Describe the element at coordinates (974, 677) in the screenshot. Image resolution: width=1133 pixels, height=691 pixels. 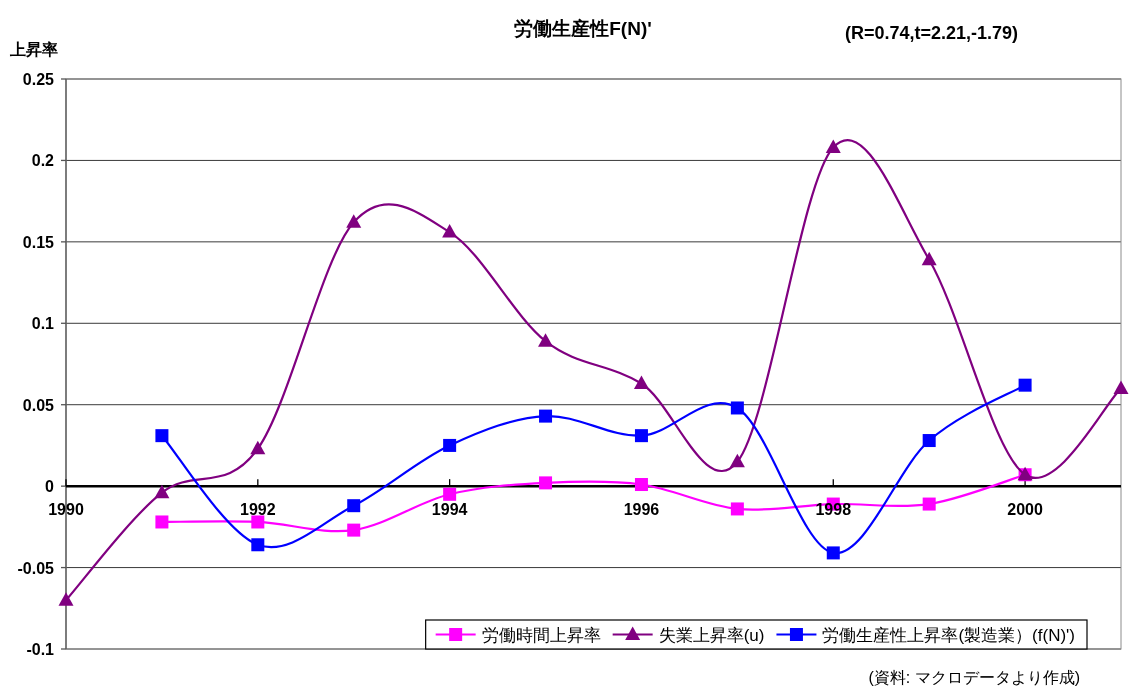
I see `annotation: (資料: マクロデータより作成)` at that location.